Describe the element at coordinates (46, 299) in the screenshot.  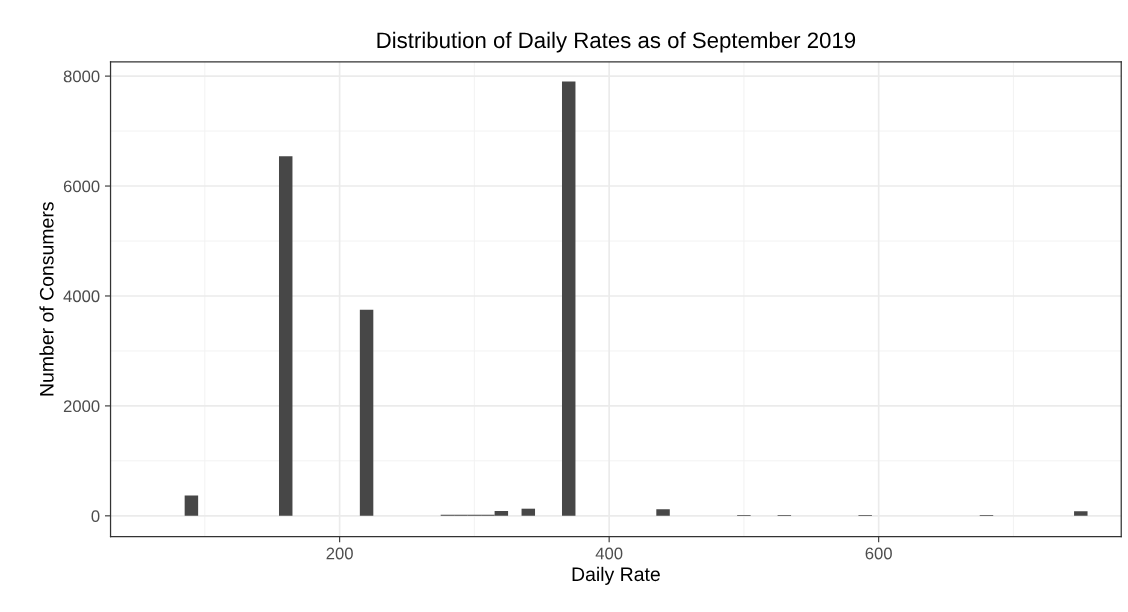
I see `y-axis-title: Number of Consumers` at that location.